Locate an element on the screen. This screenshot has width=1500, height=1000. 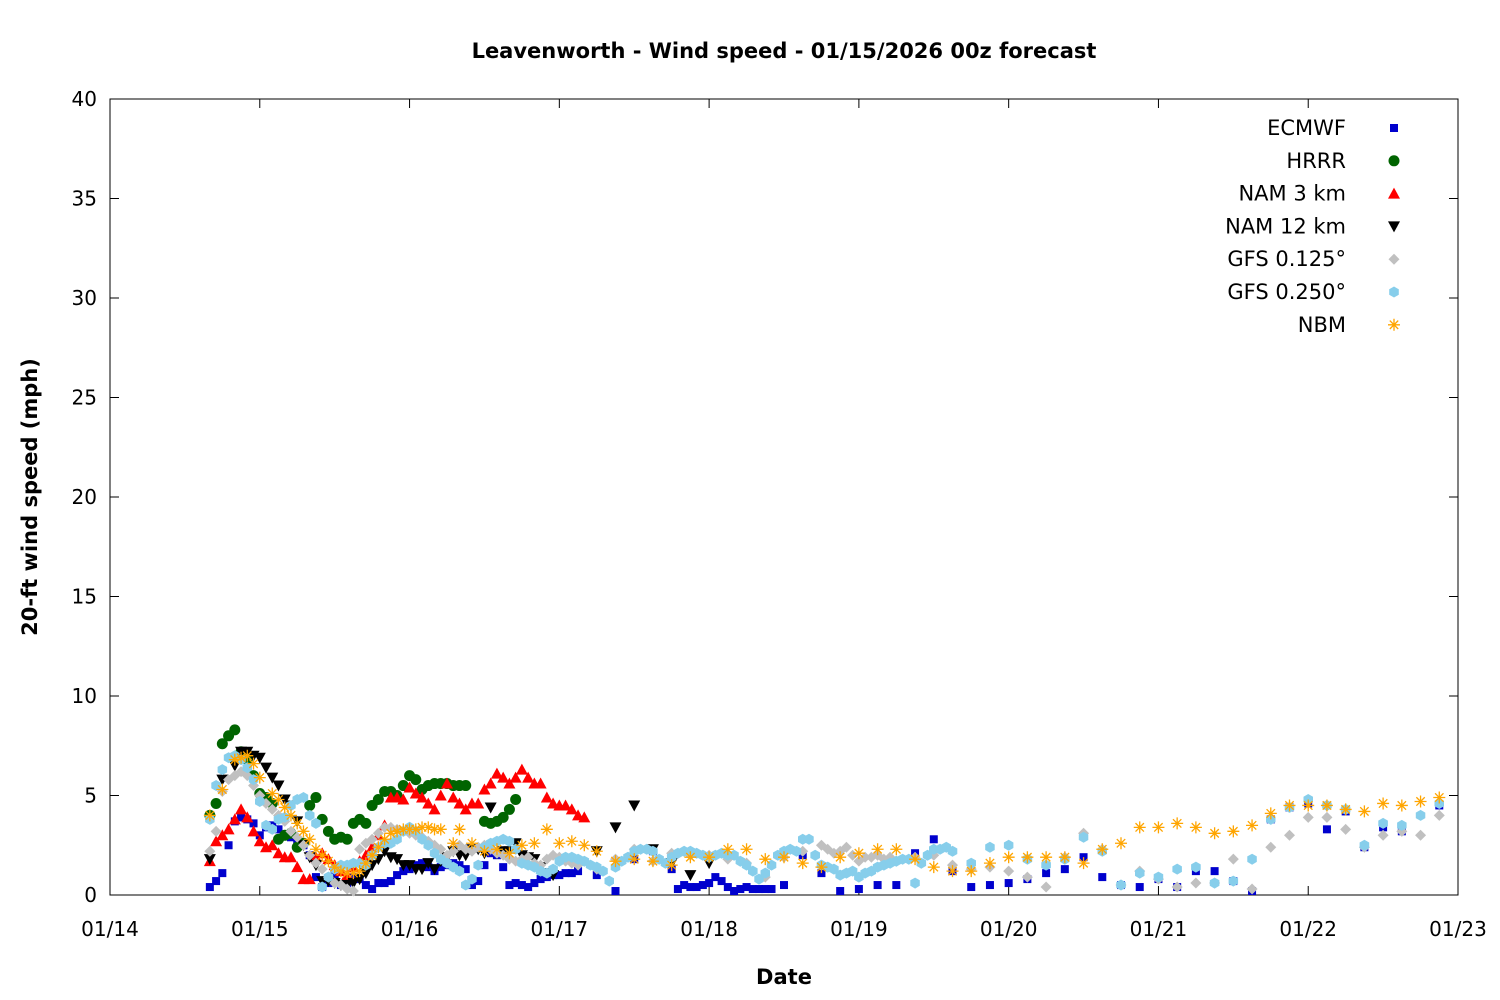
x-tick-label: 01/15 is located at coordinates (260, 929).